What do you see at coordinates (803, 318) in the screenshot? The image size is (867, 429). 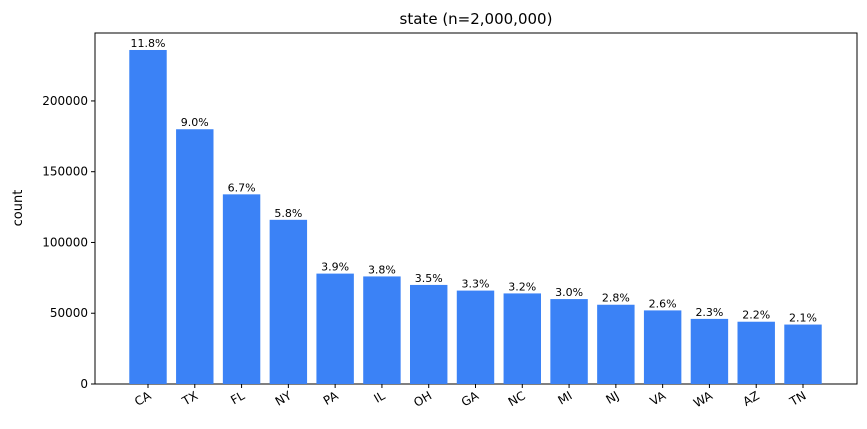 I see `value-label: 2.1%` at bounding box center [803, 318].